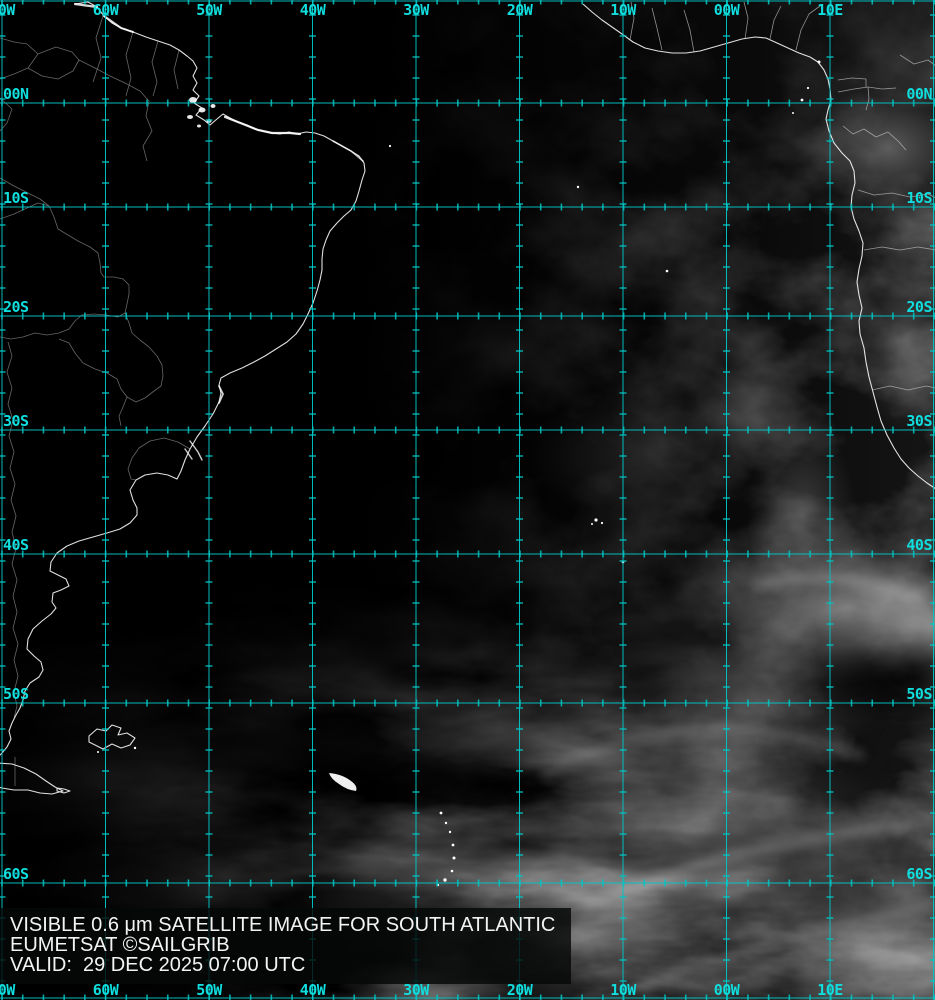  What do you see at coordinates (32, 778) in the screenshot?
I see `tierra-del-fuego` at bounding box center [32, 778].